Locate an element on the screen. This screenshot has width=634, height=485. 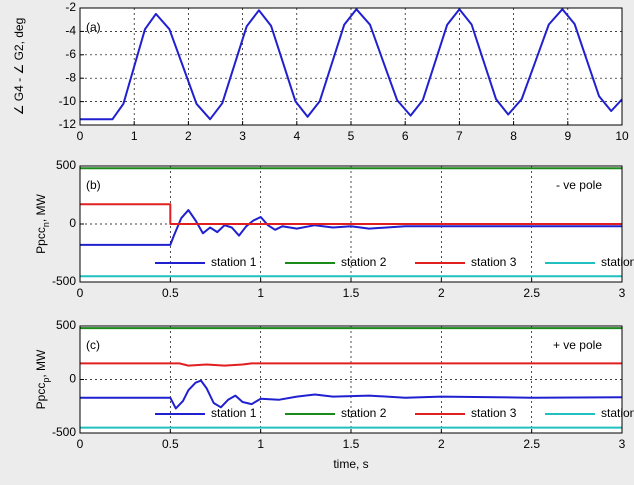
y-tick-label: -6 is located at coordinates (70, 54).